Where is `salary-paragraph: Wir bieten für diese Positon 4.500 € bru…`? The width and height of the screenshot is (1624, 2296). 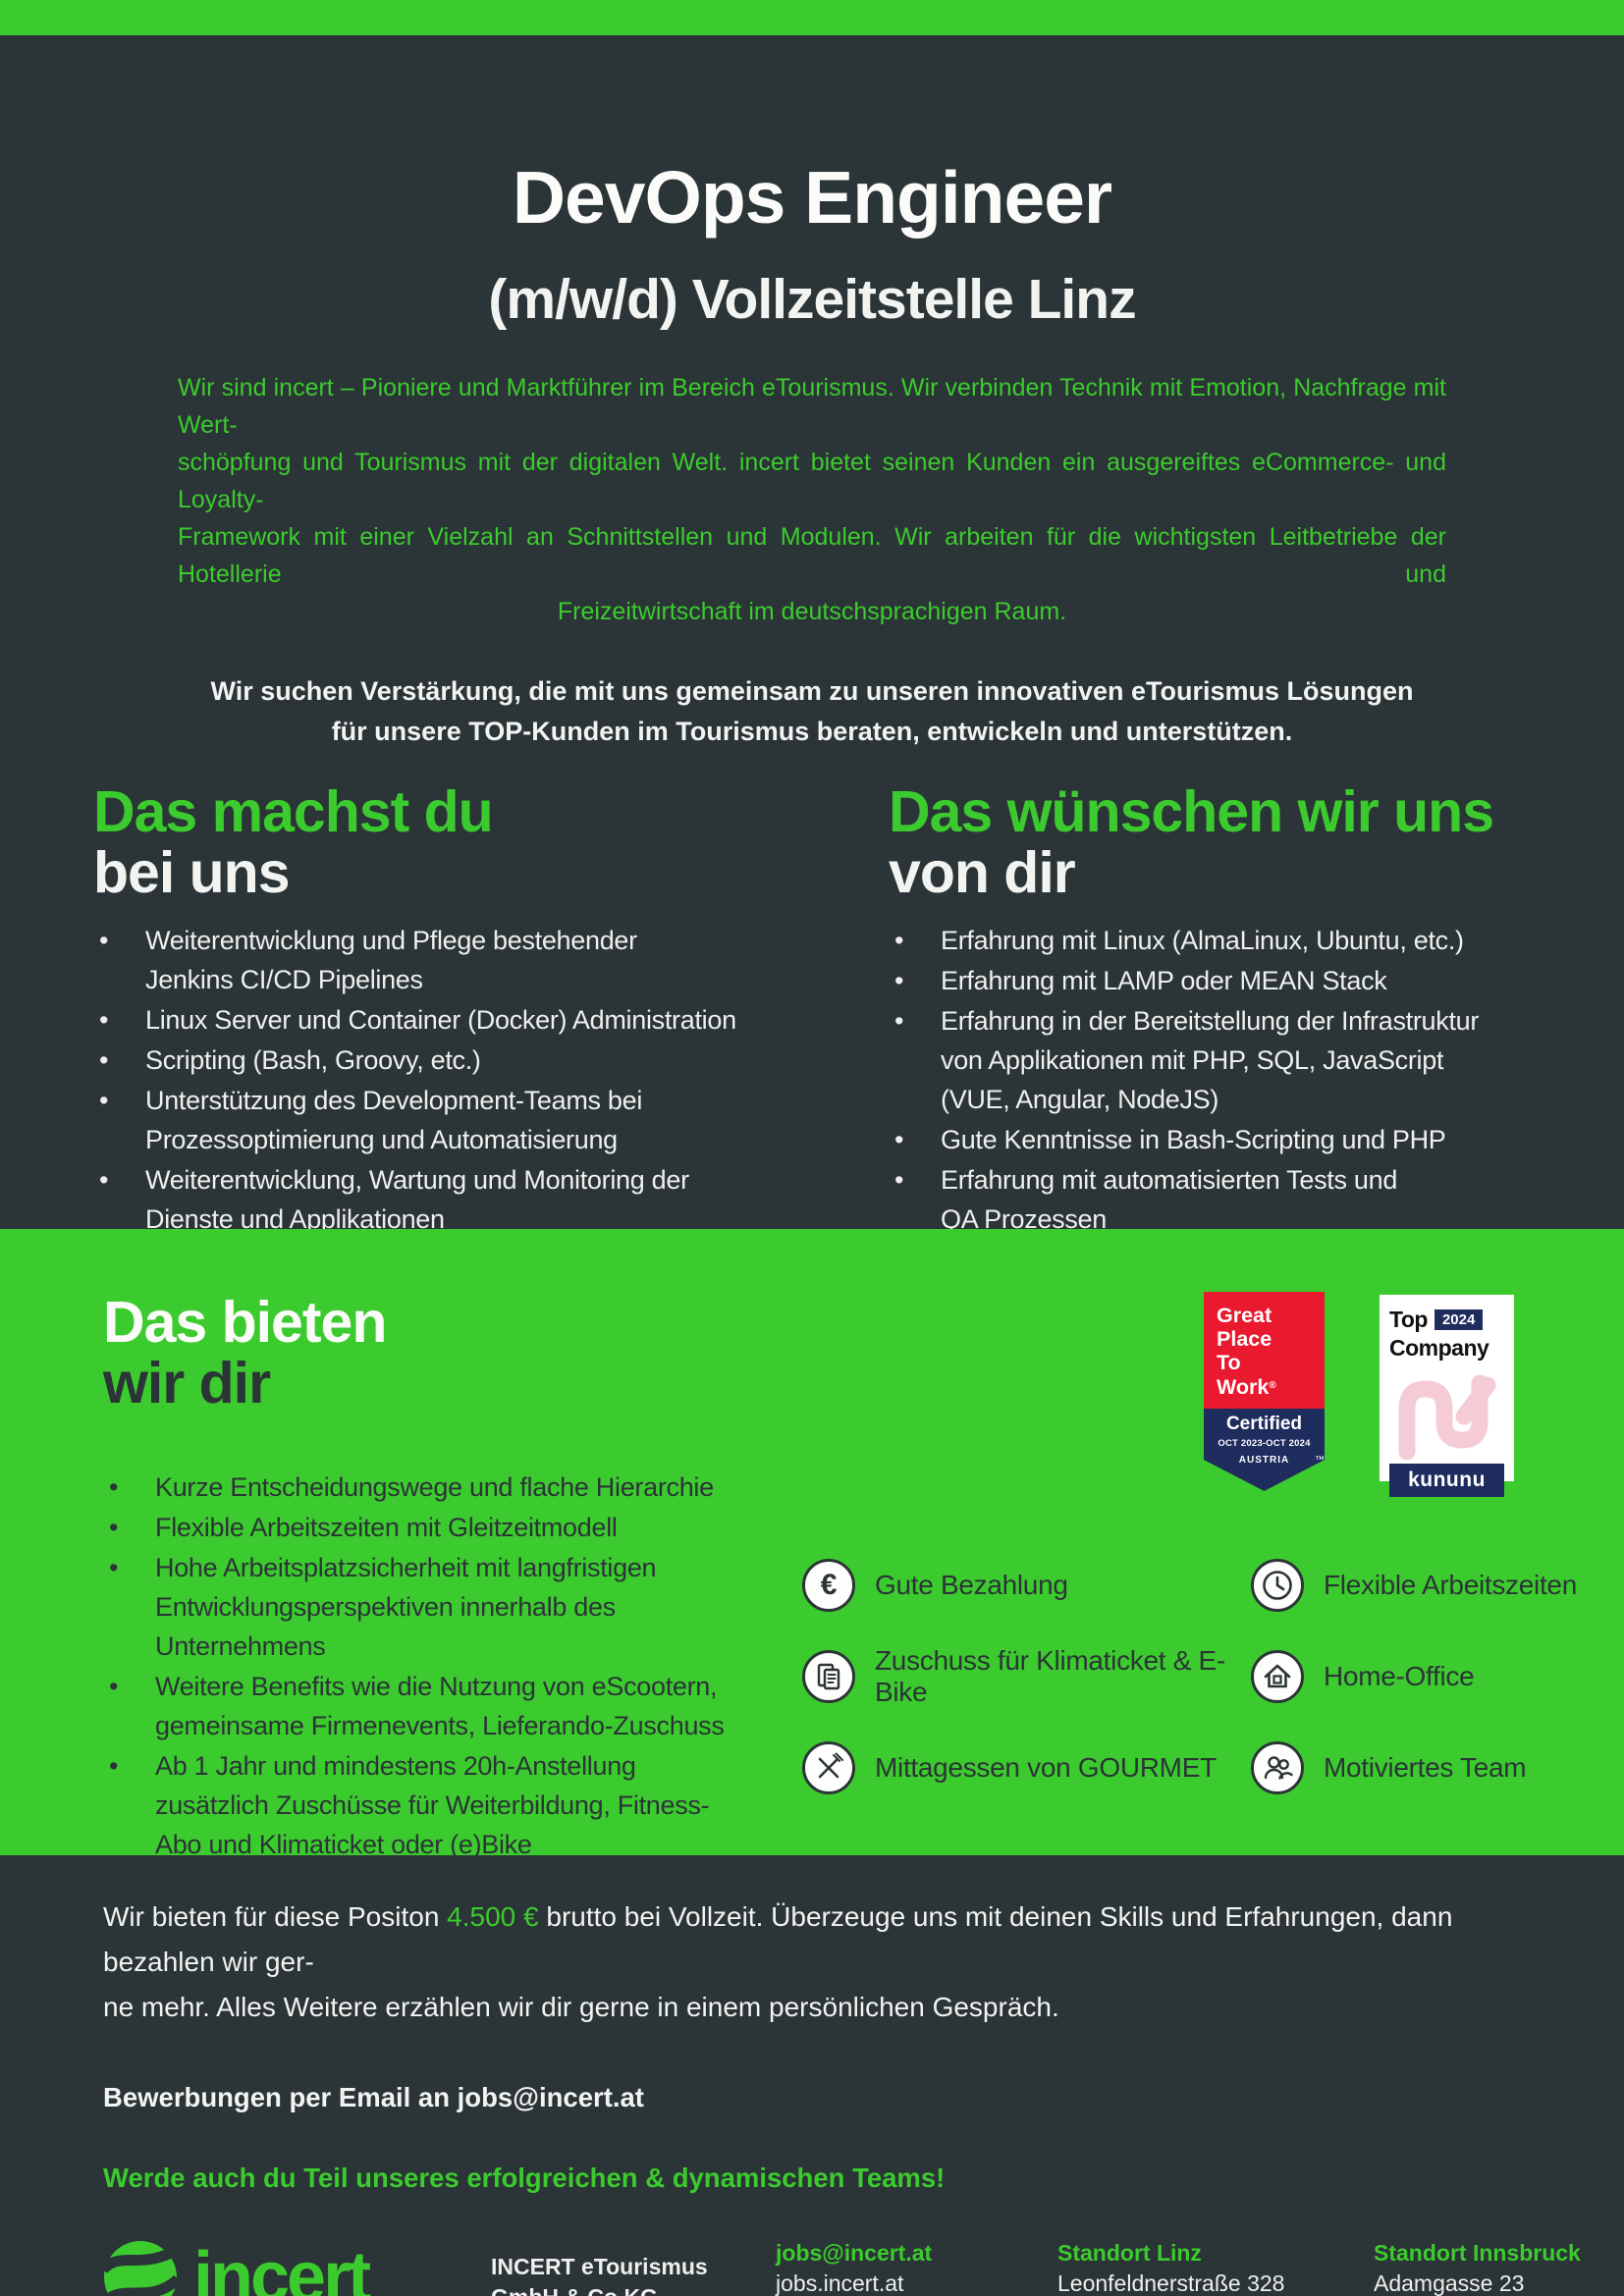
salary-paragraph: Wir bieten für diese Positon 4.500 € bru… is located at coordinates (815, 1962).